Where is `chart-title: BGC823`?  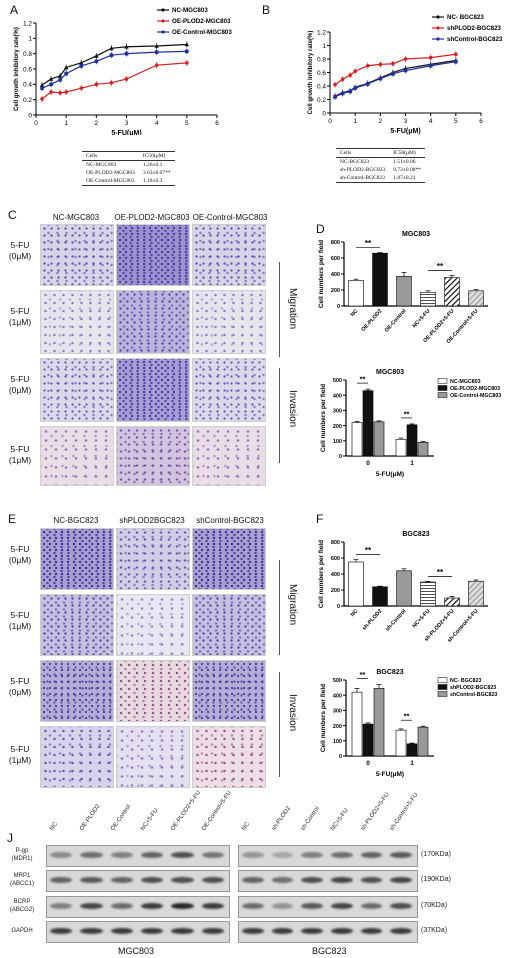 chart-title: BGC823 is located at coordinates (415, 534).